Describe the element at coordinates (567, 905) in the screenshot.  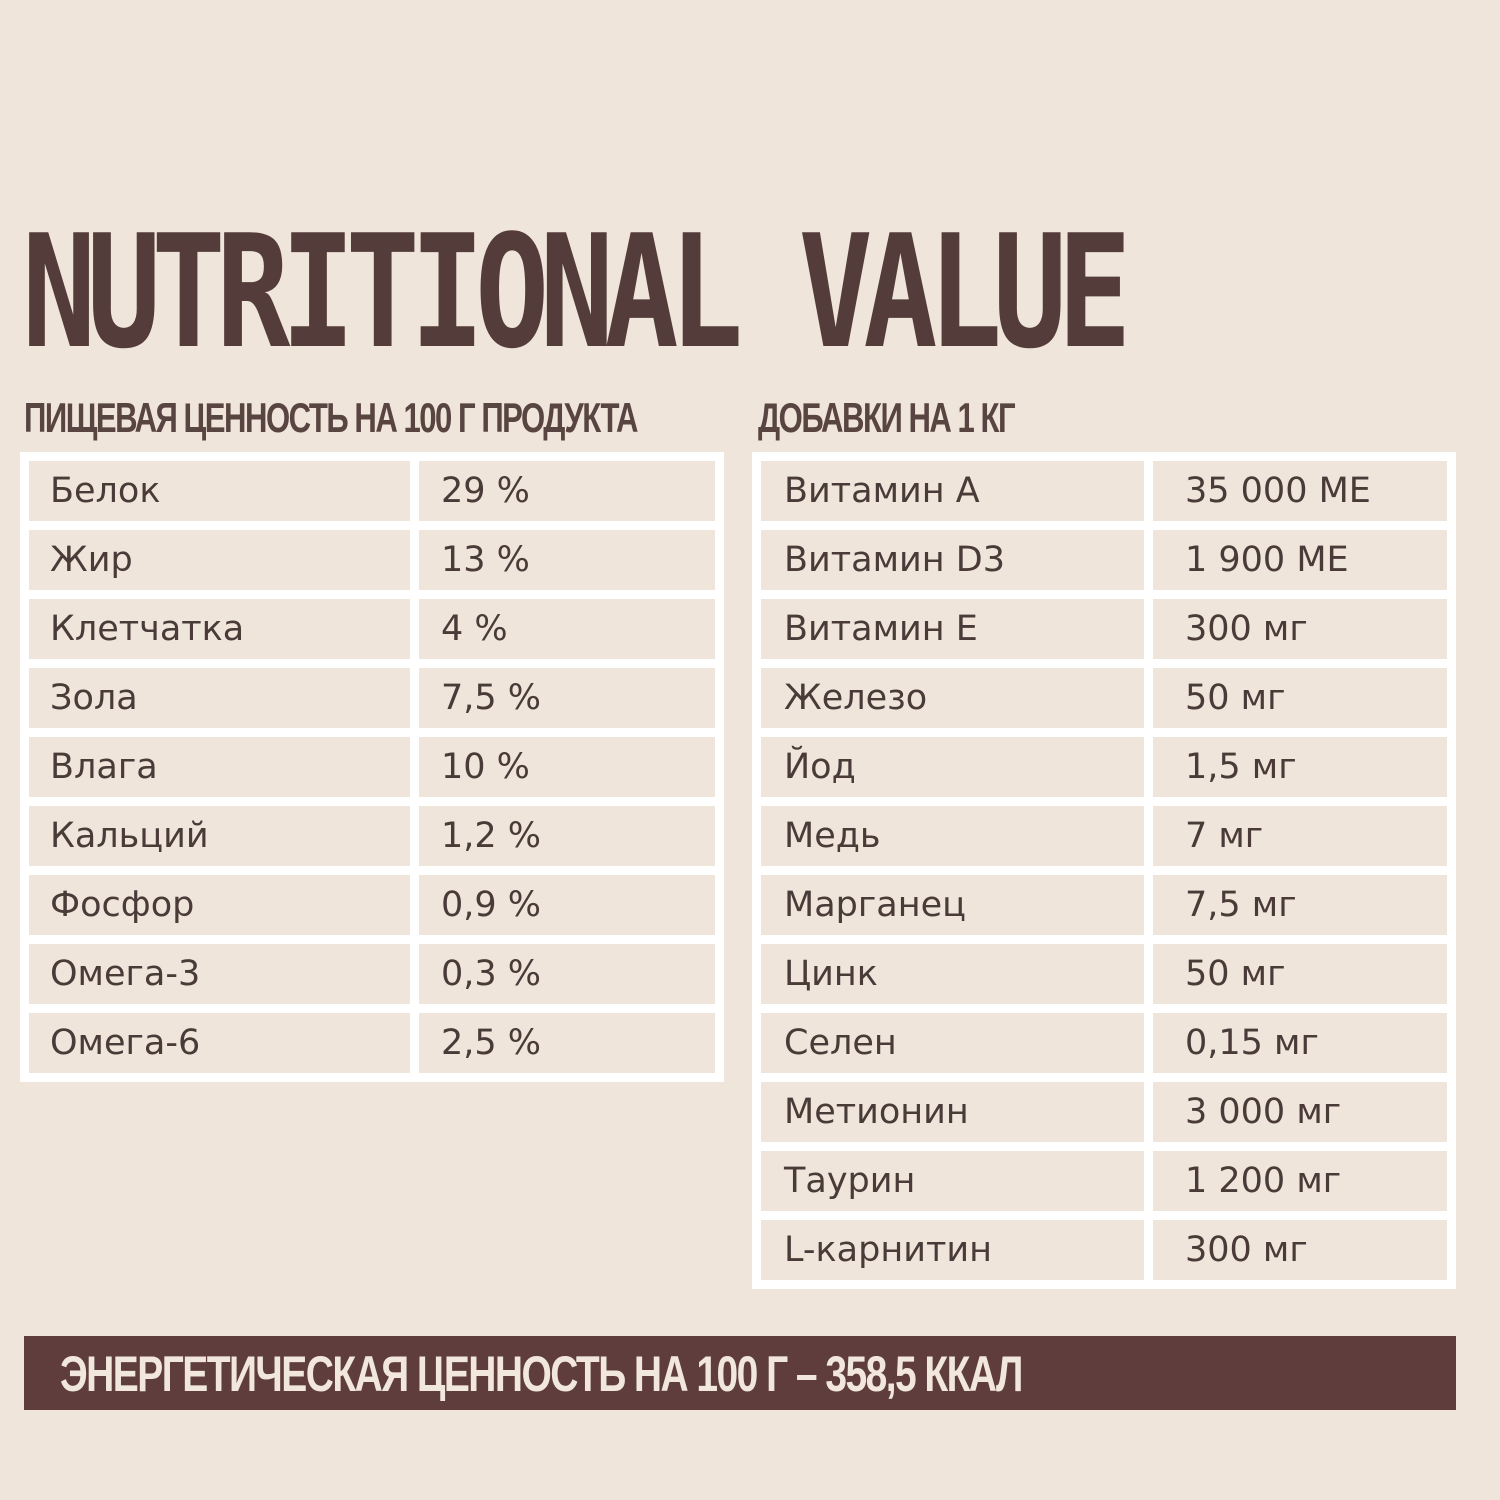
I see `nutrient-value: 0,9 %` at that location.